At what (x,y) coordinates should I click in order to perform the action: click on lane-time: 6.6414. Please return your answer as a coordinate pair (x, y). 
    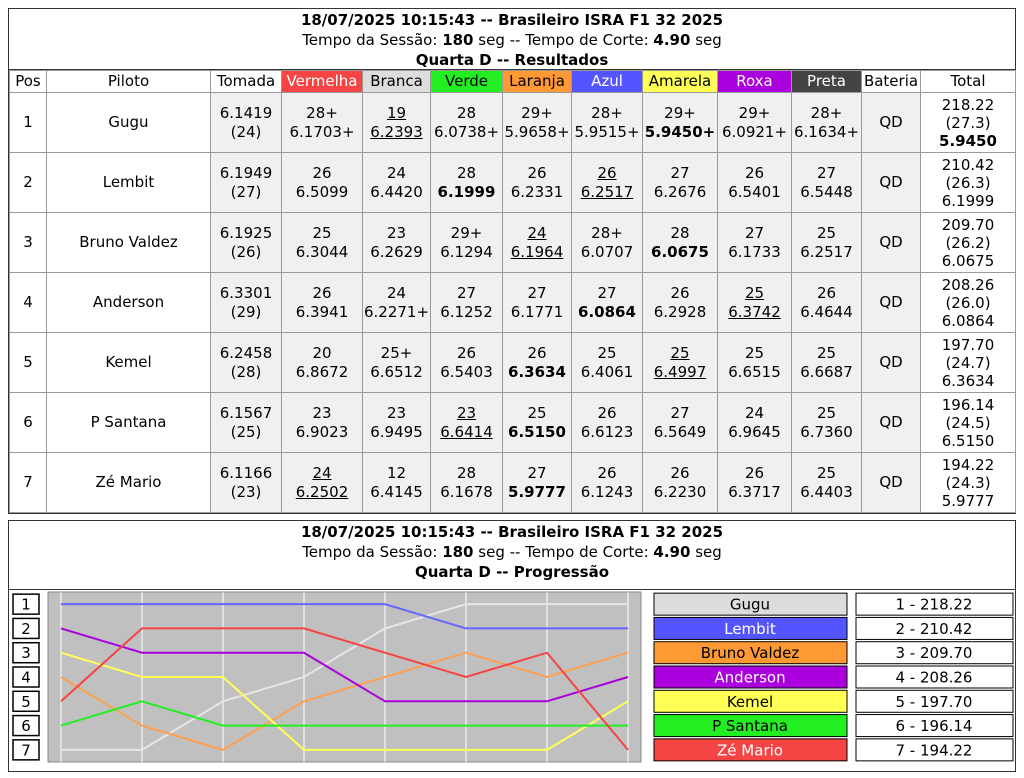
    Looking at the image, I should click on (466, 431).